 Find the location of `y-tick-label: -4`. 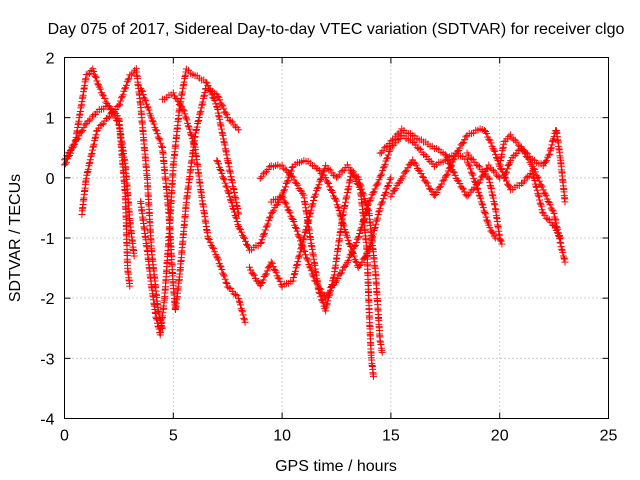

y-tick-label: -4 is located at coordinates (47, 420).